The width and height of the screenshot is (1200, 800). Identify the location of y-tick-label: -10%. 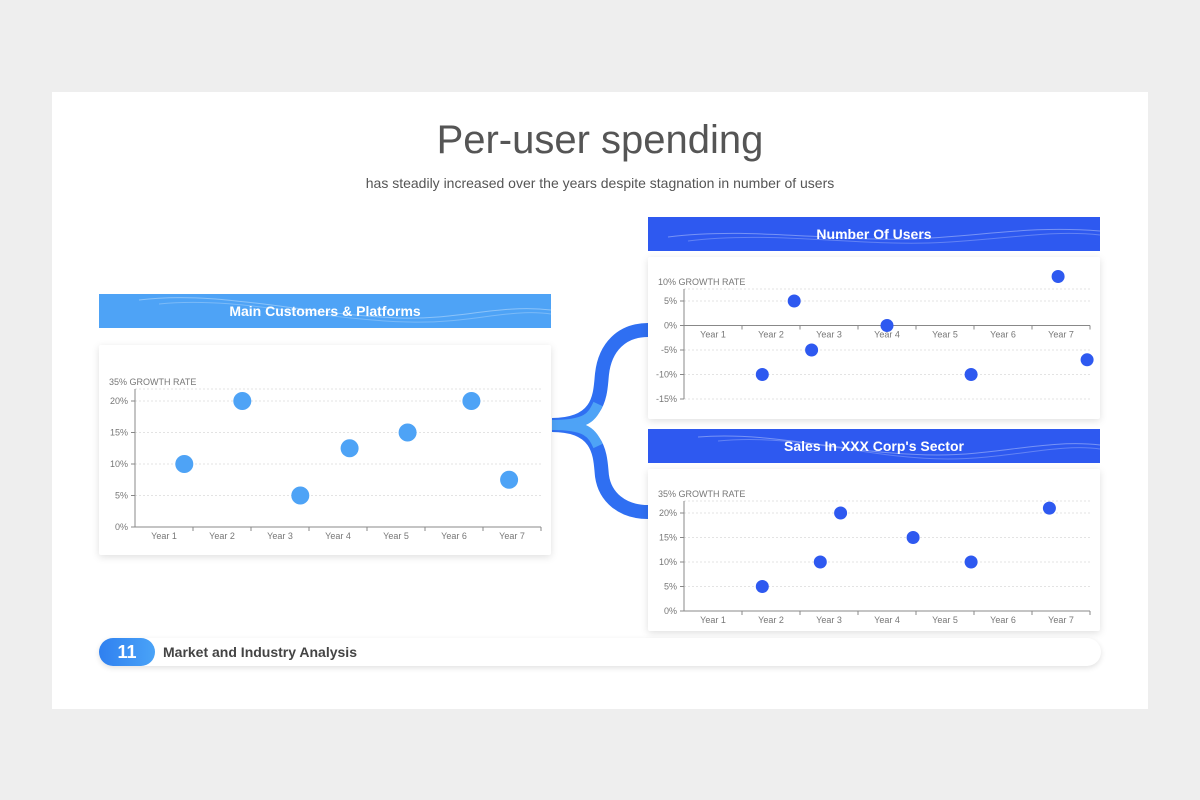
(666, 375).